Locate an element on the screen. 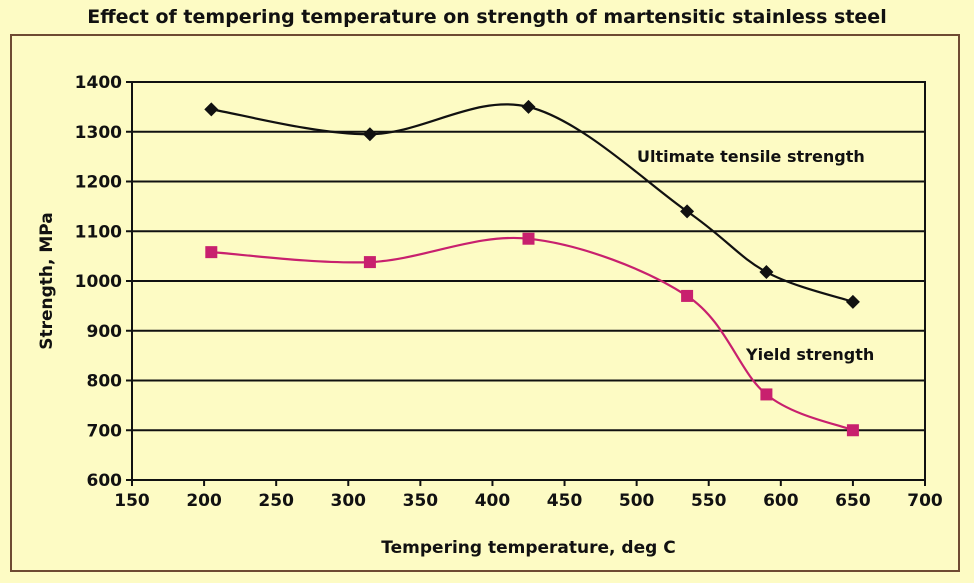 This screenshot has width=974, height=583. x-tick-label-650: 650 is located at coordinates (853, 501).